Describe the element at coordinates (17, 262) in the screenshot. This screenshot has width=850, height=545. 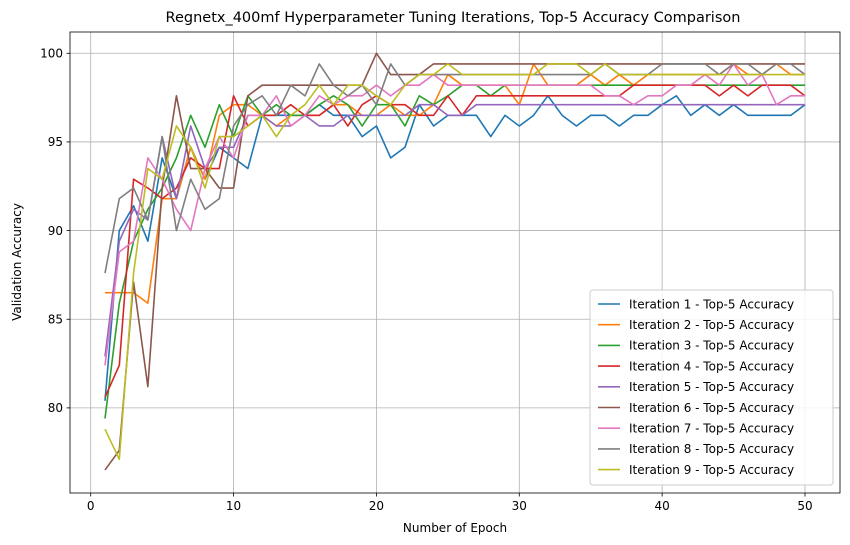
I see `y-axis-label: Validation Accuracy` at that location.